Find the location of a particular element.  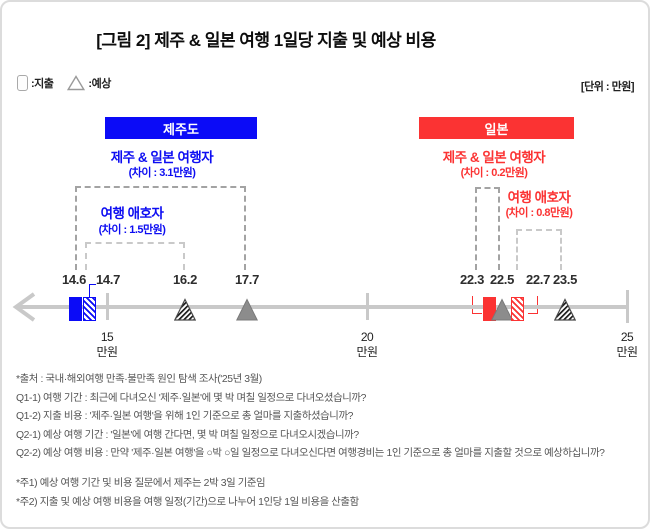

jeju-group2-diff: (차이 : 1.5만원) is located at coordinates (132, 230).